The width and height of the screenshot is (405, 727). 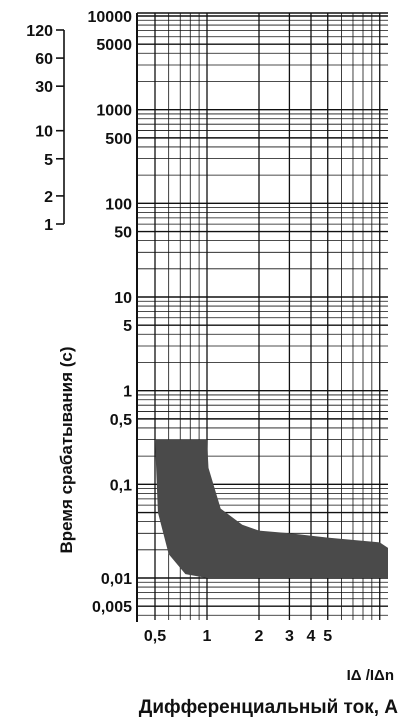 What do you see at coordinates (48, 197) in the screenshot?
I see `minutes-scale-label: 2` at bounding box center [48, 197].